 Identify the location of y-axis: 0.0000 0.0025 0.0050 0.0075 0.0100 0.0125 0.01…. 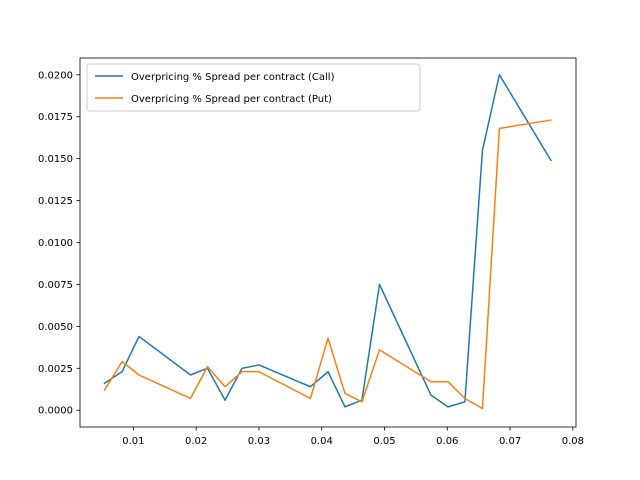
(59, 243).